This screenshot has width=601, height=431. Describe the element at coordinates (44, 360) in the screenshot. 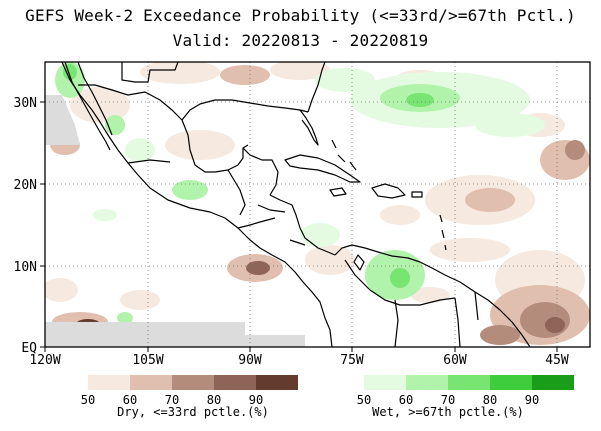

I see `lon-label: 120W` at that location.